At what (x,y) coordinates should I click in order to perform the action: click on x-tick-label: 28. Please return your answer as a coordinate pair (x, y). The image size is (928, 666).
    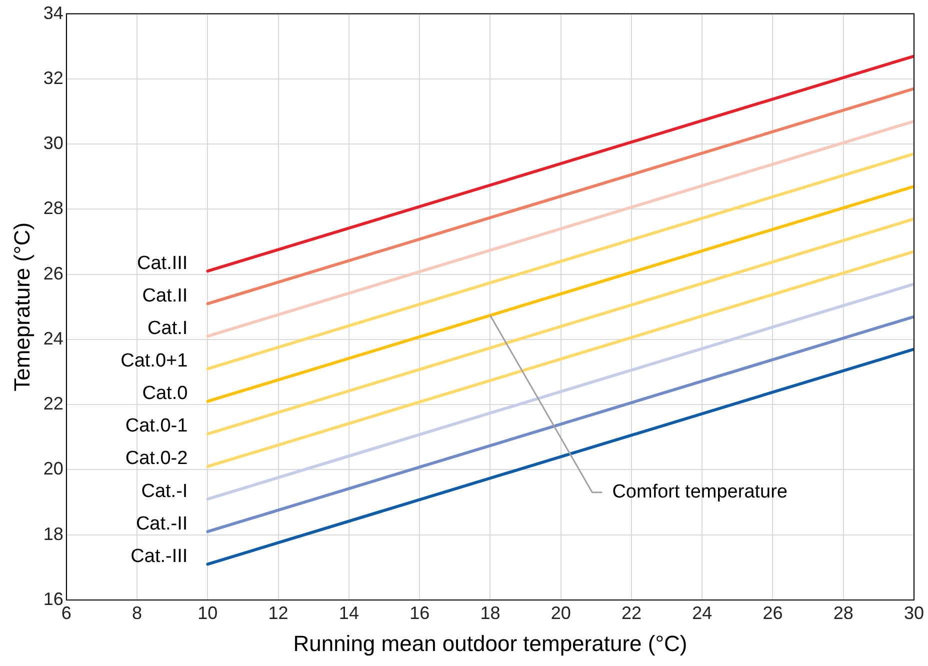
    Looking at the image, I should click on (843, 612).